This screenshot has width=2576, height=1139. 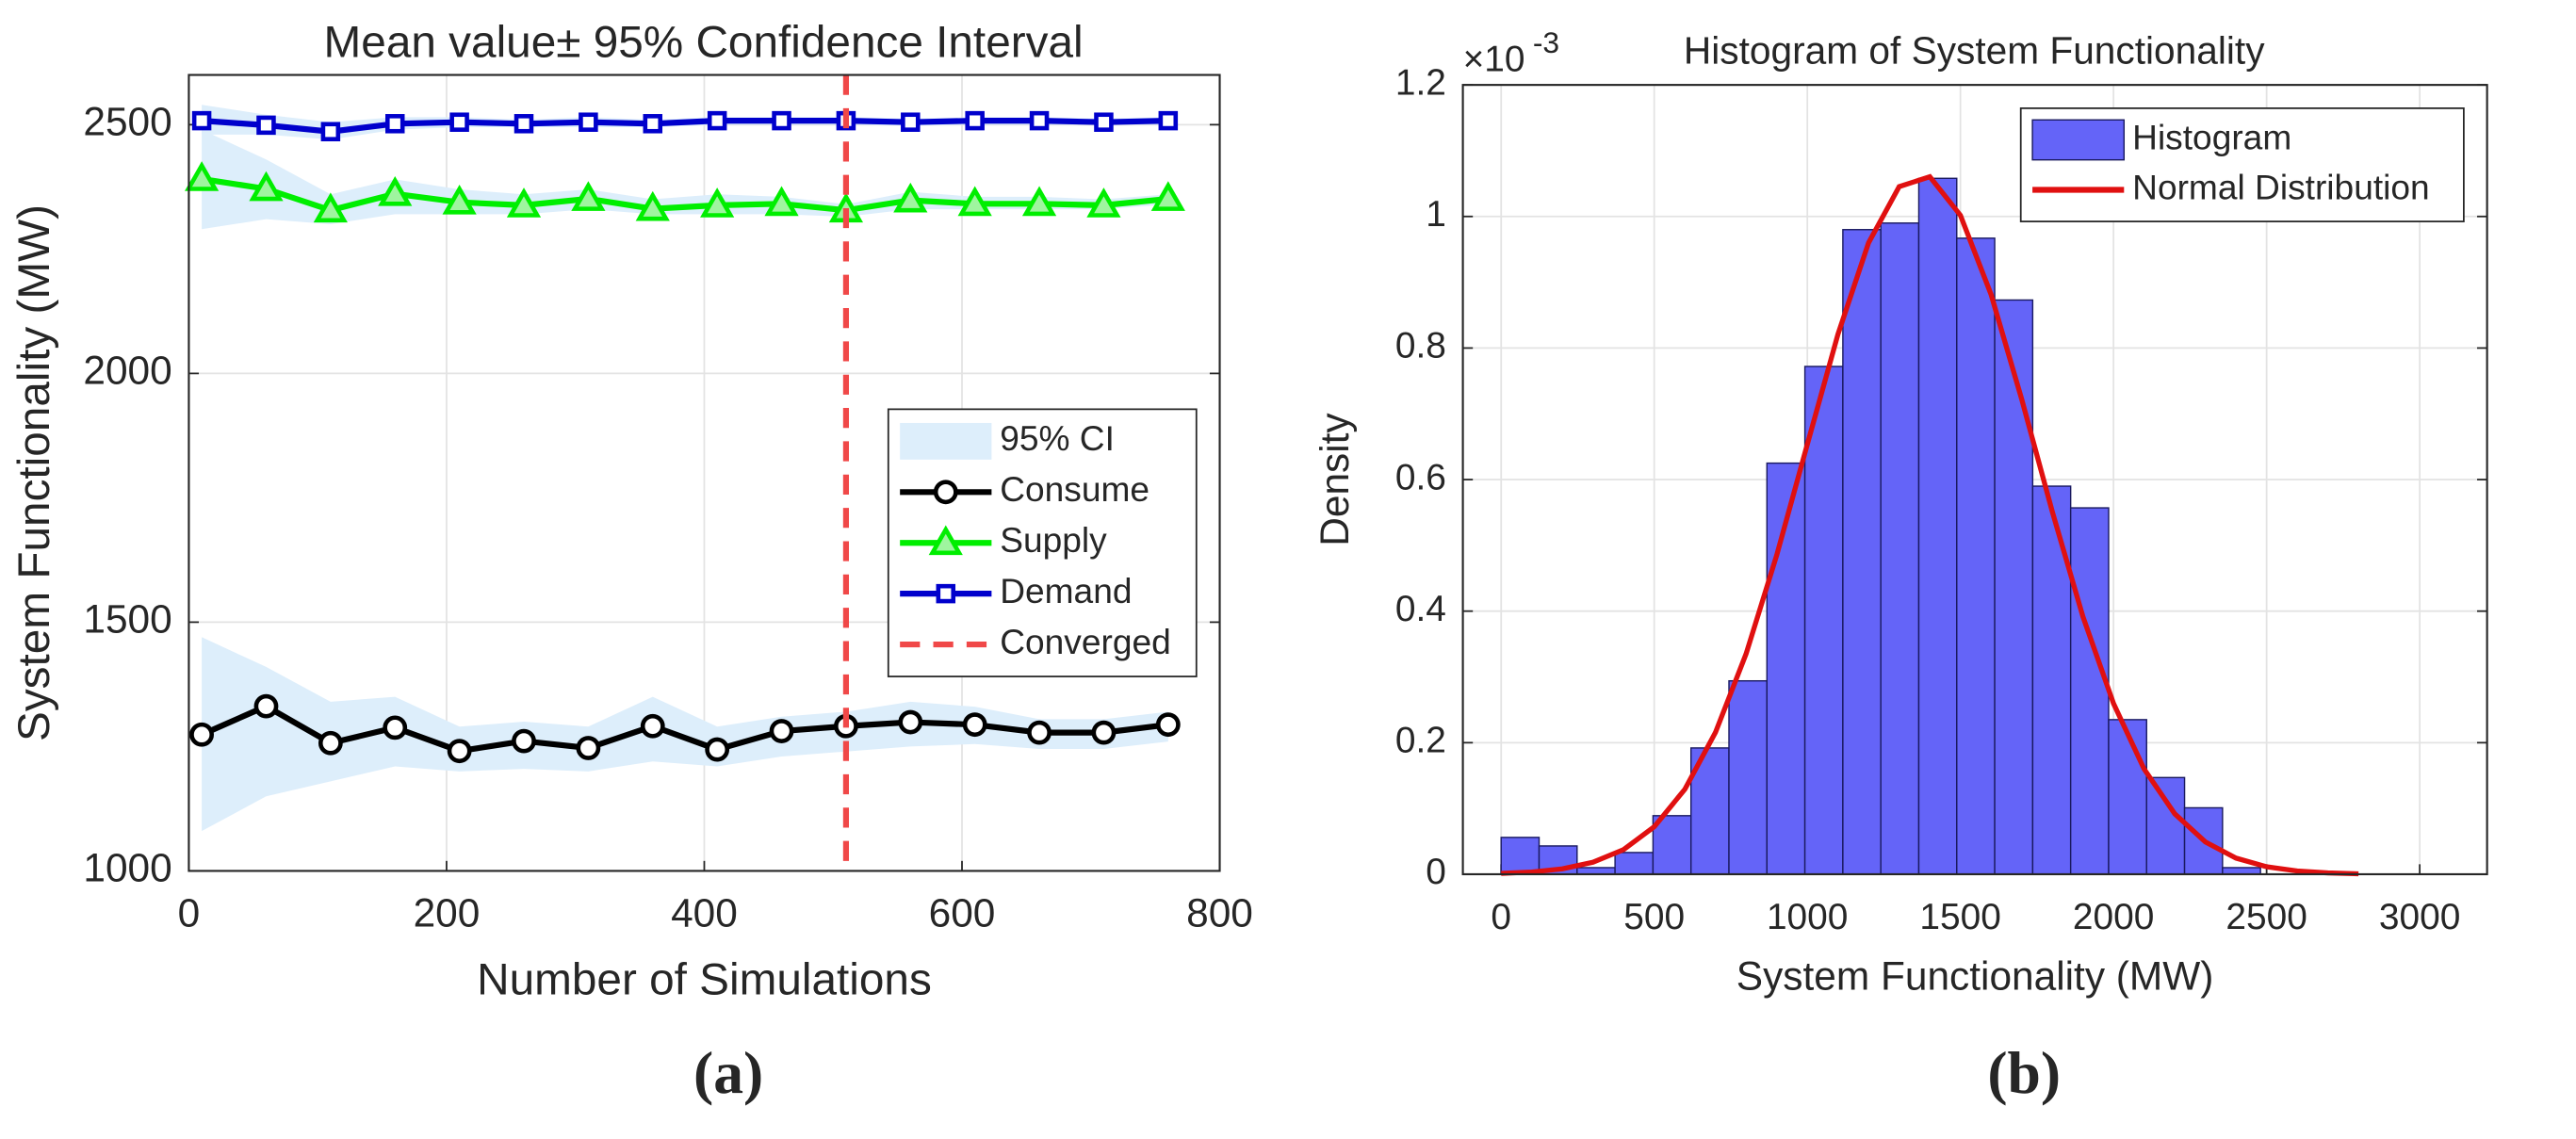 I want to click on x-tick-label: 1000, so click(x=1807, y=917).